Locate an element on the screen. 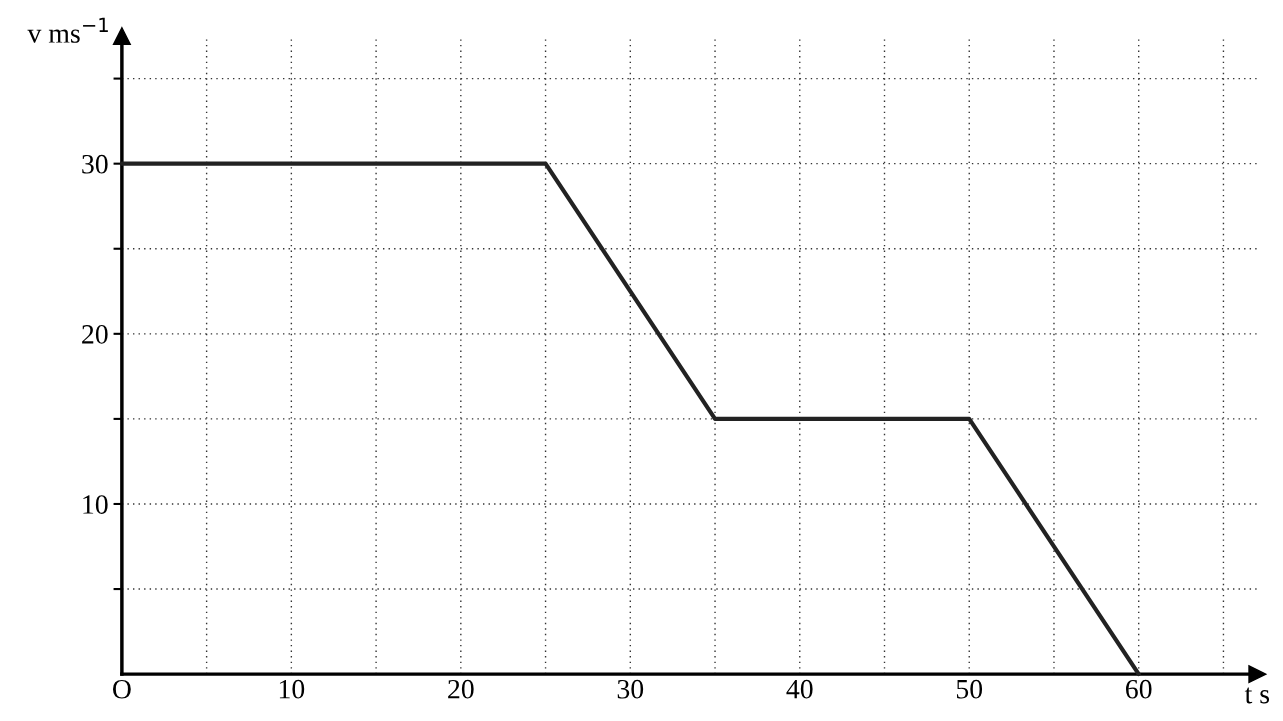  x-tick-label: O is located at coordinates (122, 689).